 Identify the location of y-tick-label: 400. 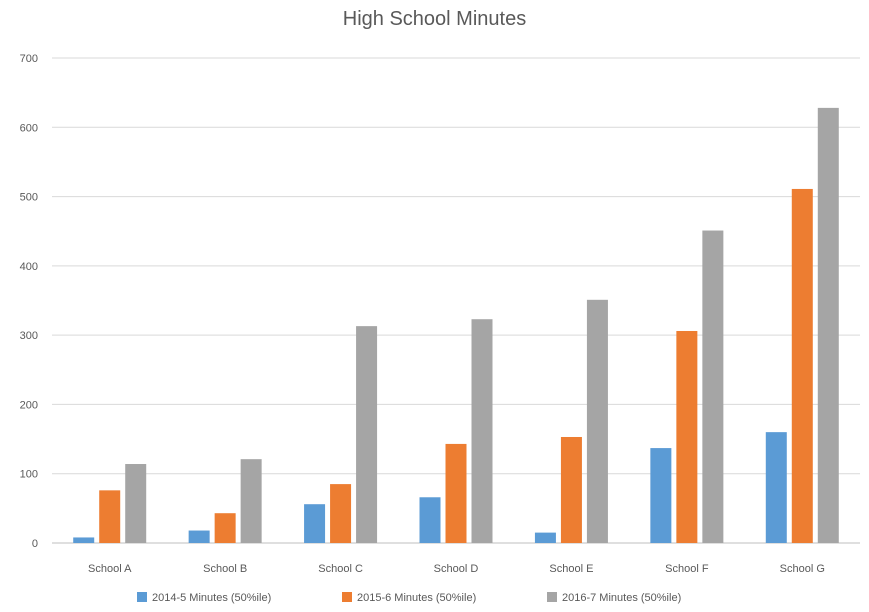
(29, 267).